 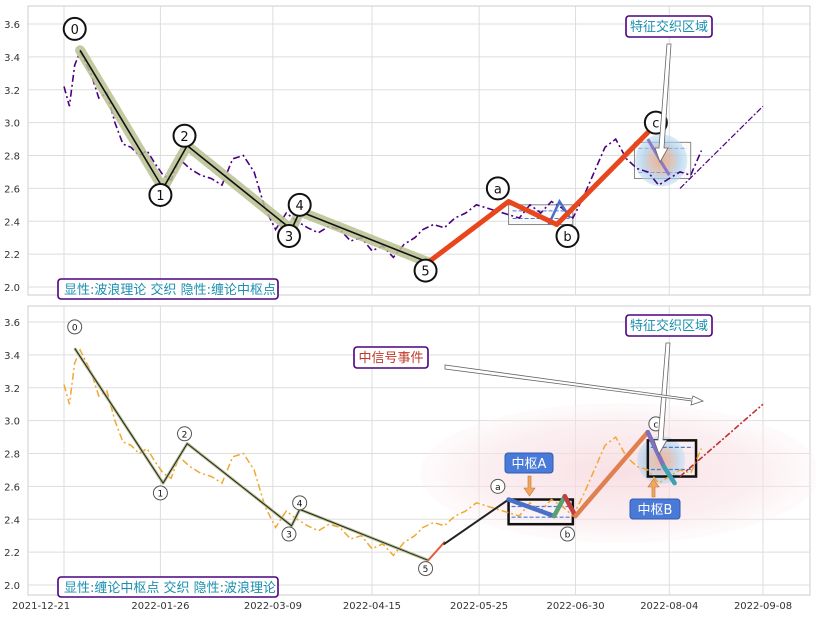 I want to click on bottom-caption-box, so click(x=168, y=587).